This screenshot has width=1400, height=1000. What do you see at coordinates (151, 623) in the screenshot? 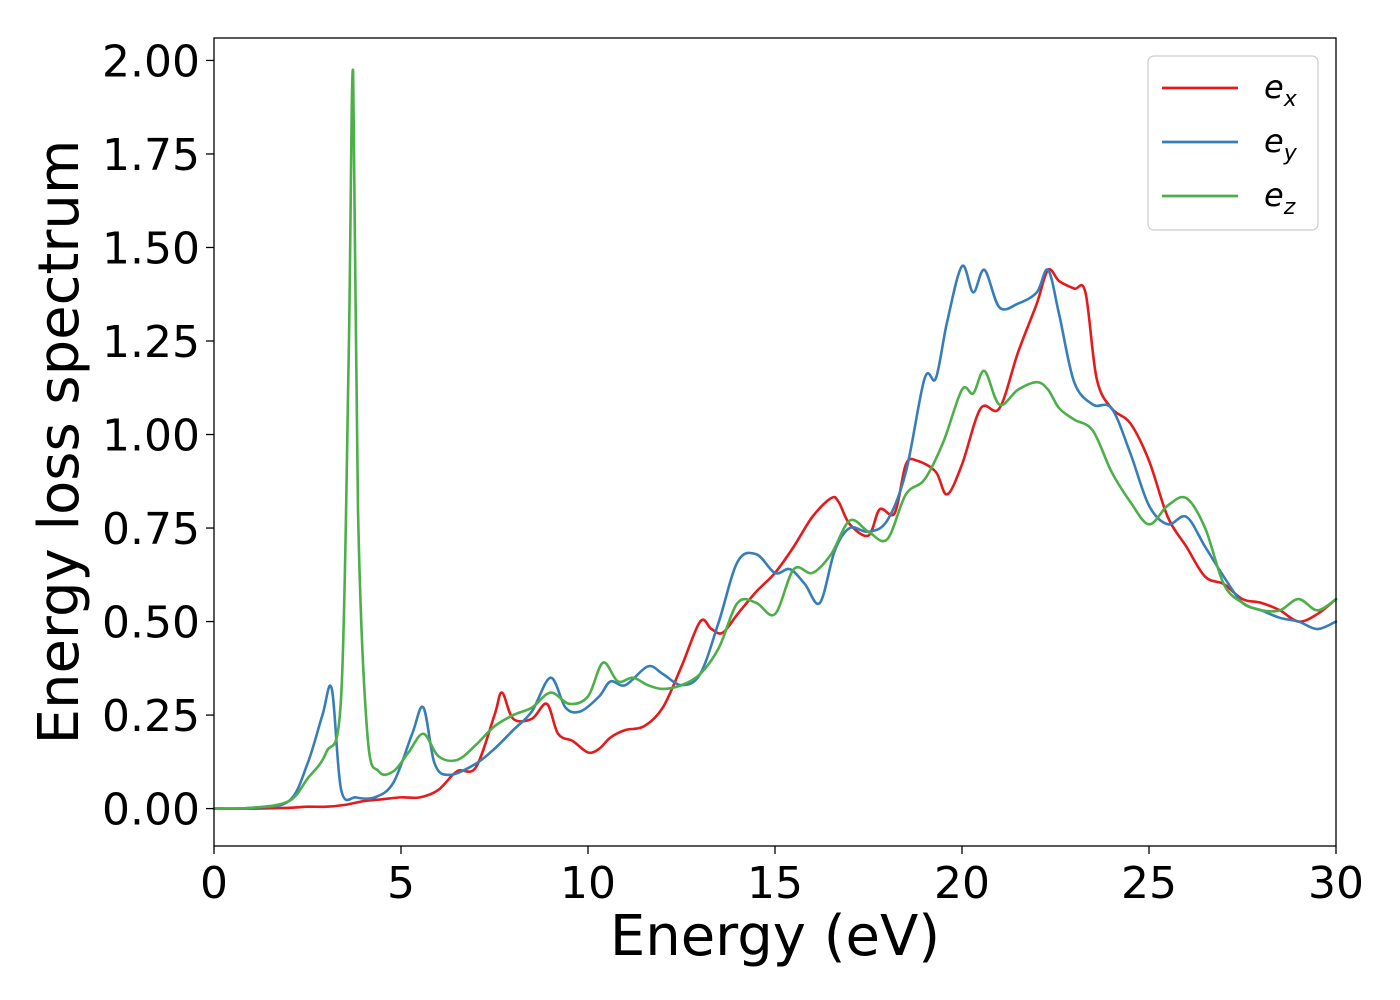
I see `y-tick-label: 0.50` at bounding box center [151, 623].